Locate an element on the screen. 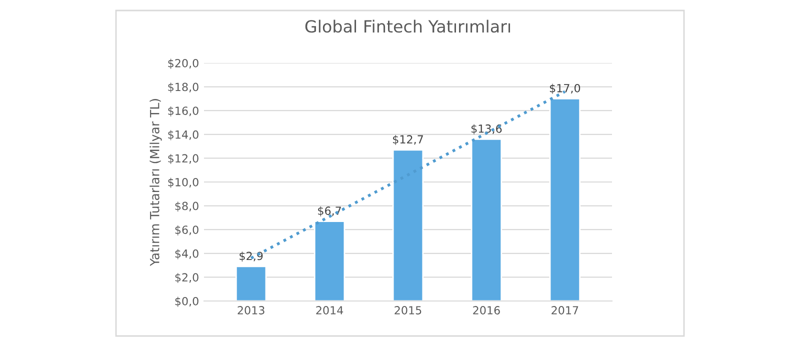  chart-title: Global Fintech Yatırımları is located at coordinates (407, 26).